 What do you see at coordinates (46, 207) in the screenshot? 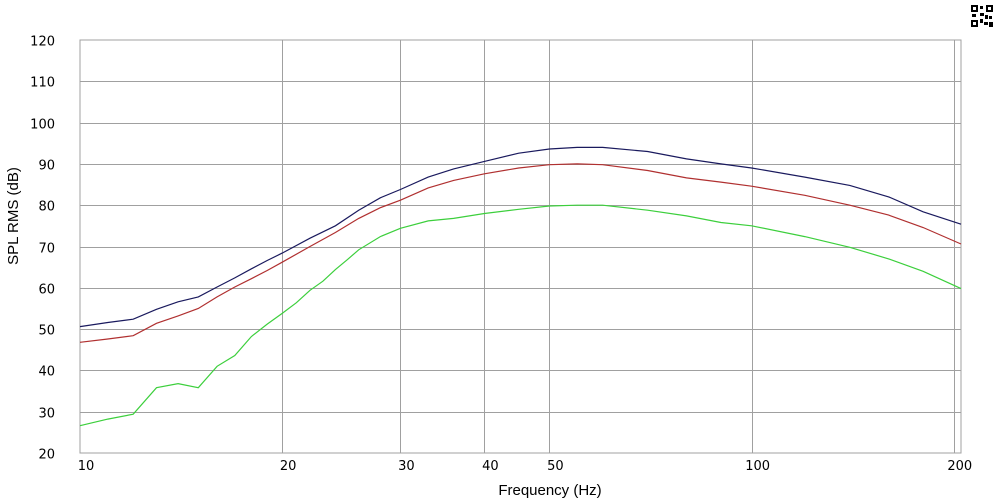
I see `y-tick-label: 80` at bounding box center [46, 207].